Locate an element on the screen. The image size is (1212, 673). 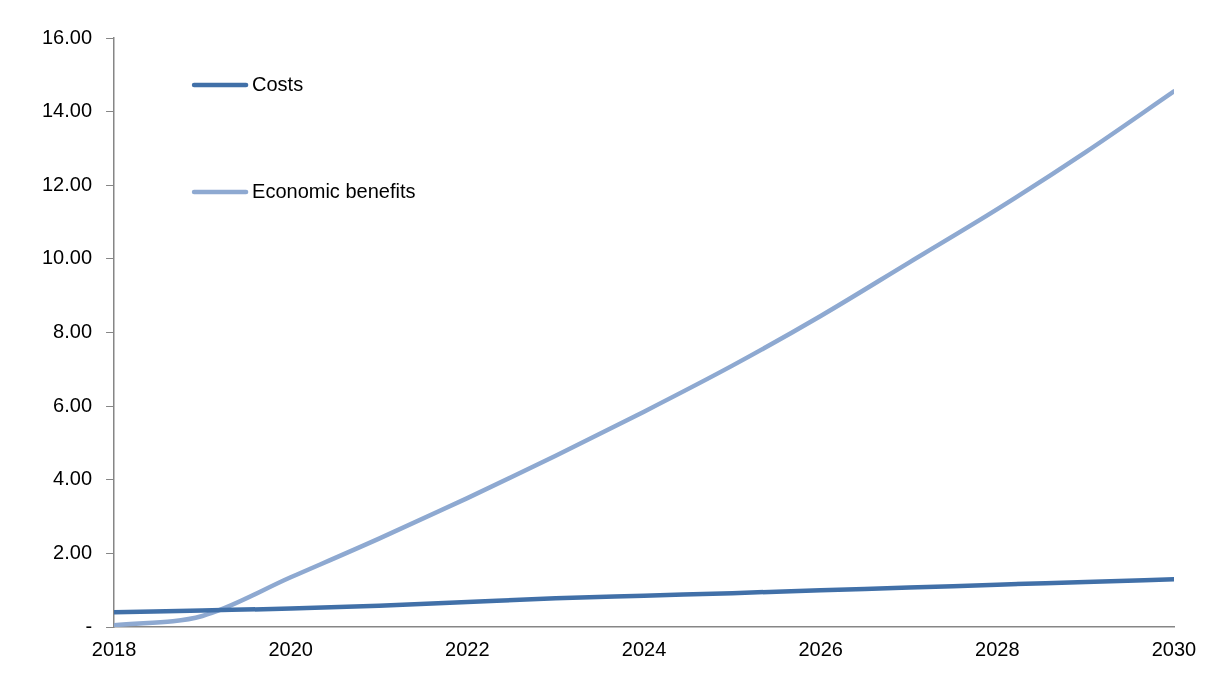
x-tick-label: 2026 is located at coordinates (820, 648).